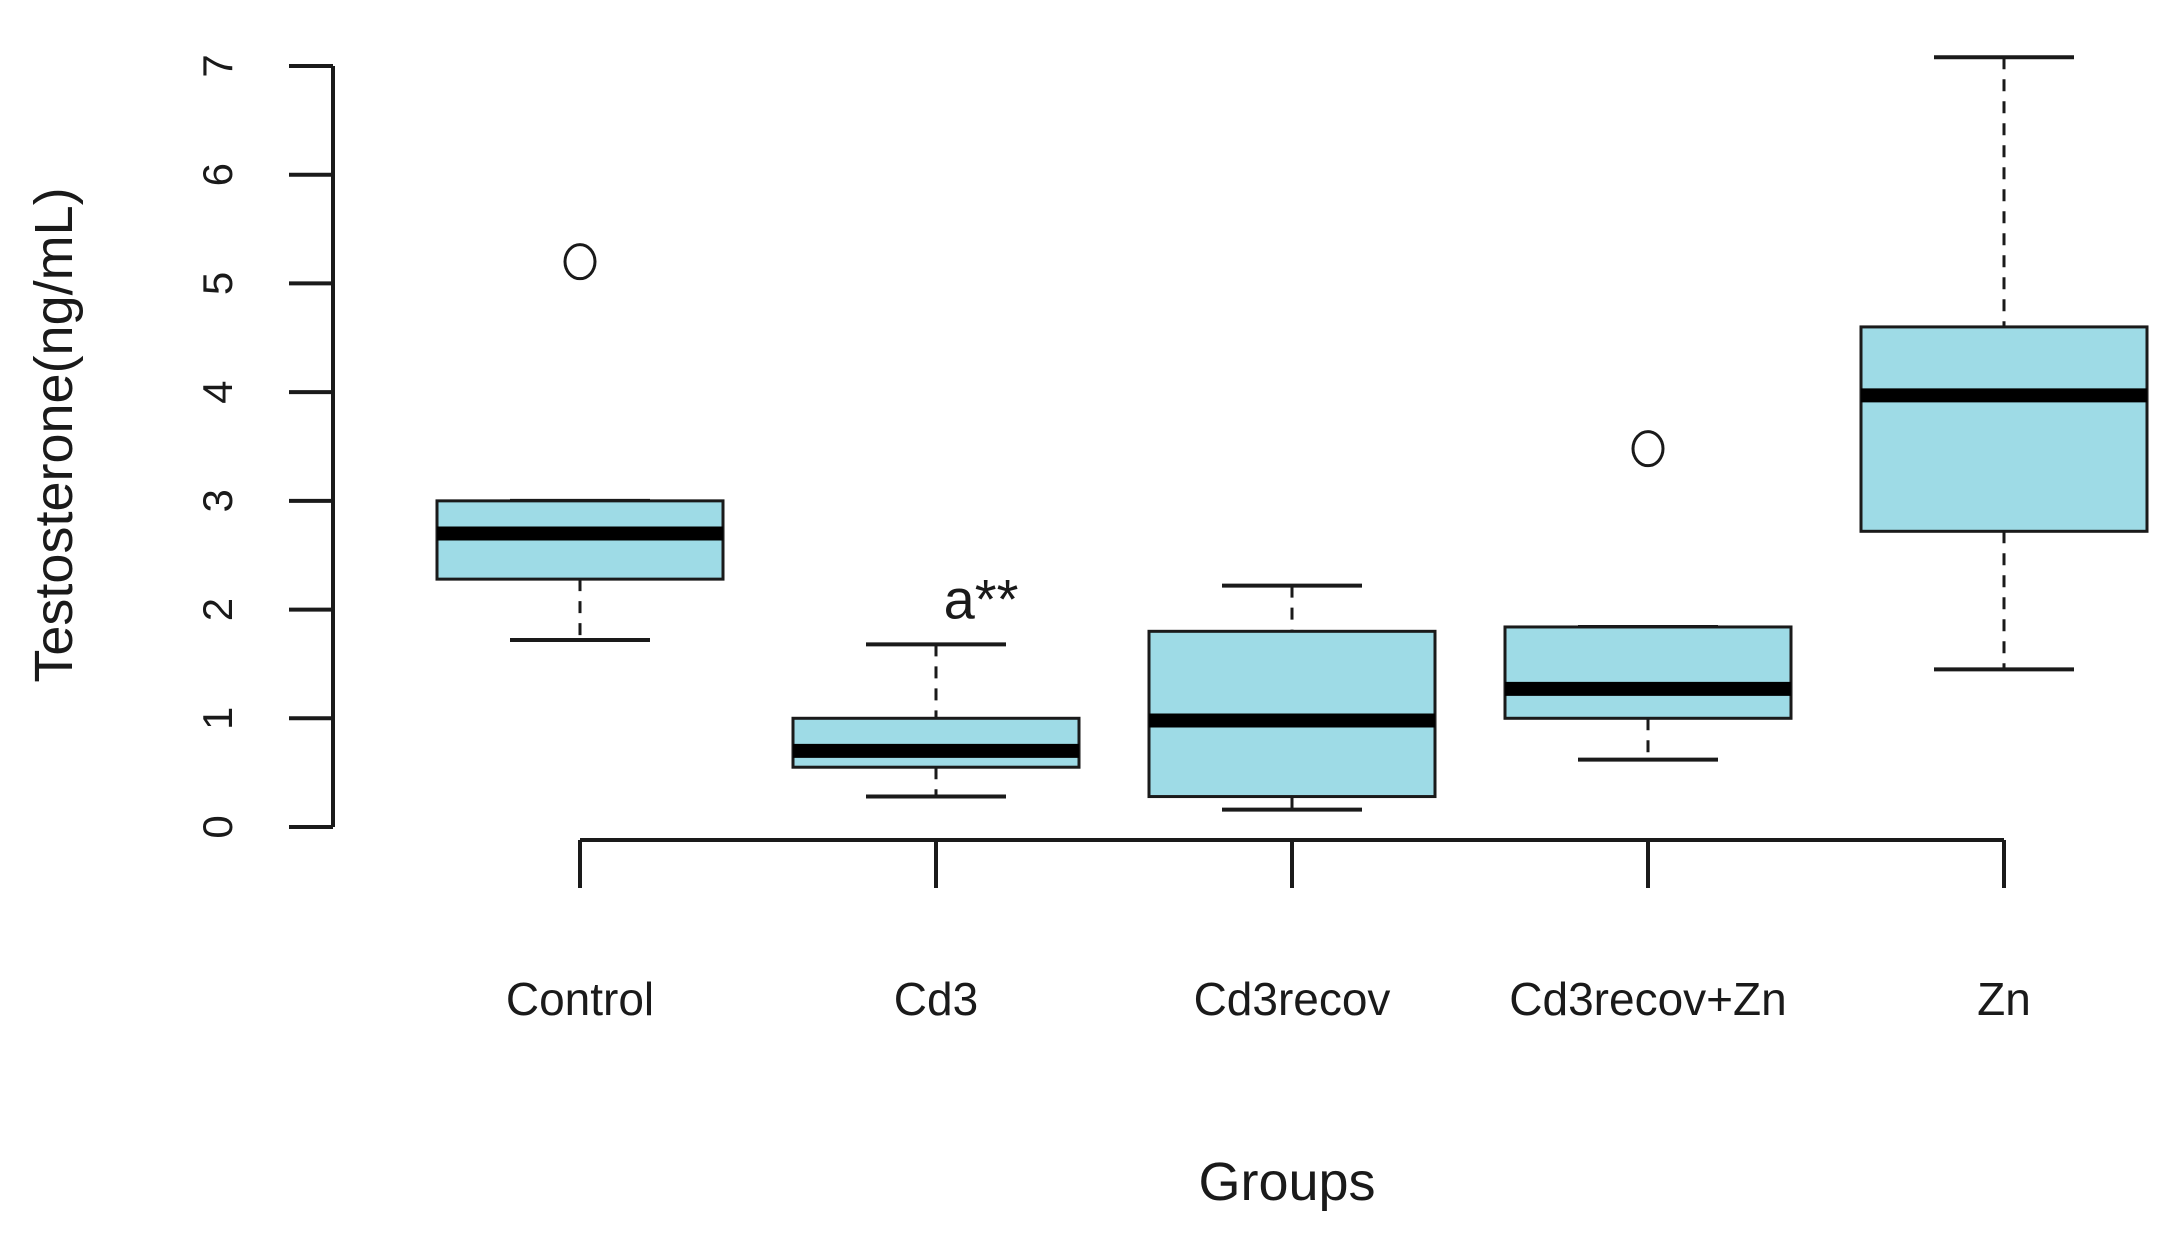  I want to click on annotations: a**, so click(981, 599).